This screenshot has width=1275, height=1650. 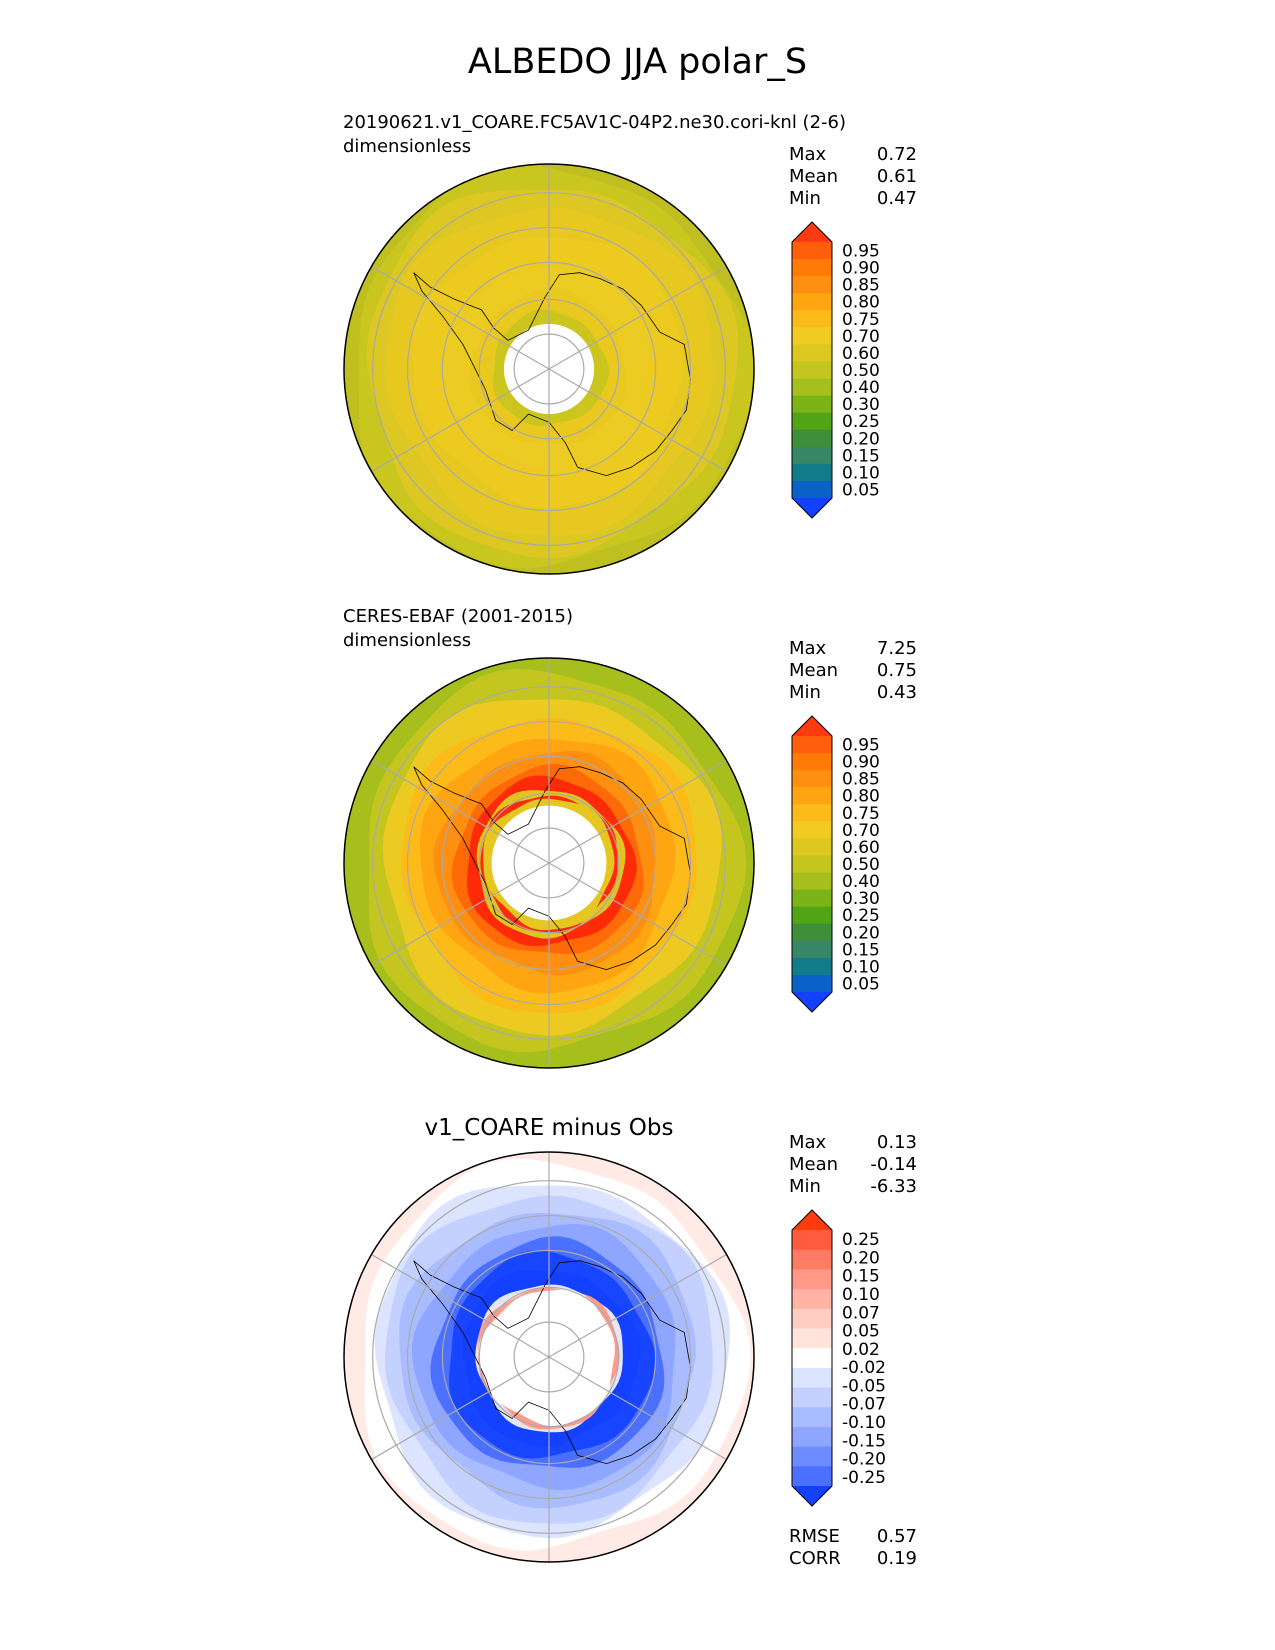 What do you see at coordinates (896, 670) in the screenshot?
I see `stat-value: 0.75` at bounding box center [896, 670].